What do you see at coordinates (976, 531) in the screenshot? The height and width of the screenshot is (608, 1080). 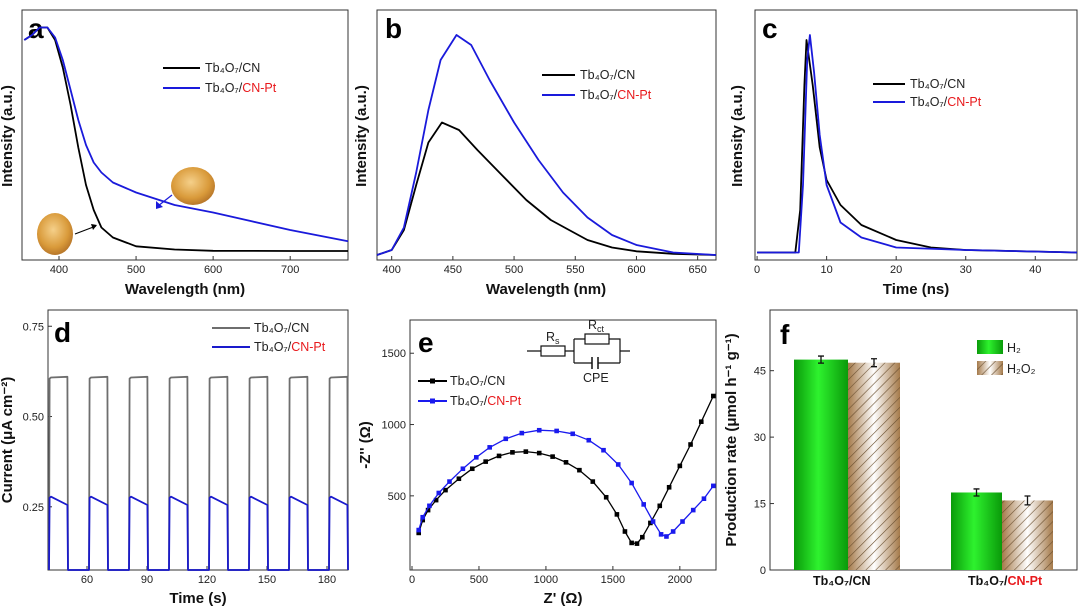 I see `bar-h2` at bounding box center [976, 531].